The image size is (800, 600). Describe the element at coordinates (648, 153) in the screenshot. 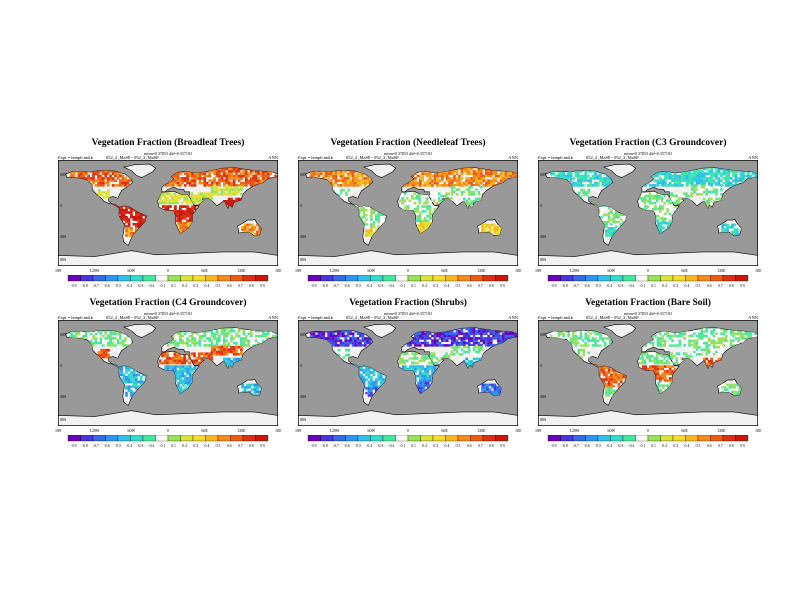

I see `panel-mean-text: mean=0.37853 diff=0.357193` at that location.